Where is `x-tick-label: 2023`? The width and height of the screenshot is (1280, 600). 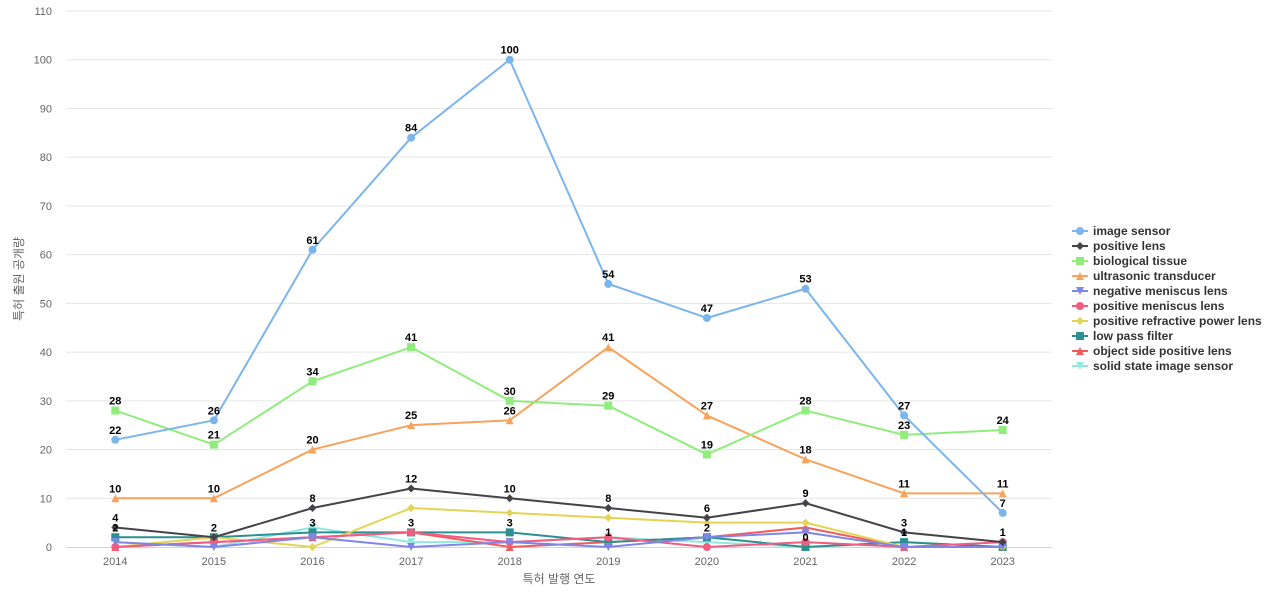 x-tick-label: 2023 is located at coordinates (1002, 562).